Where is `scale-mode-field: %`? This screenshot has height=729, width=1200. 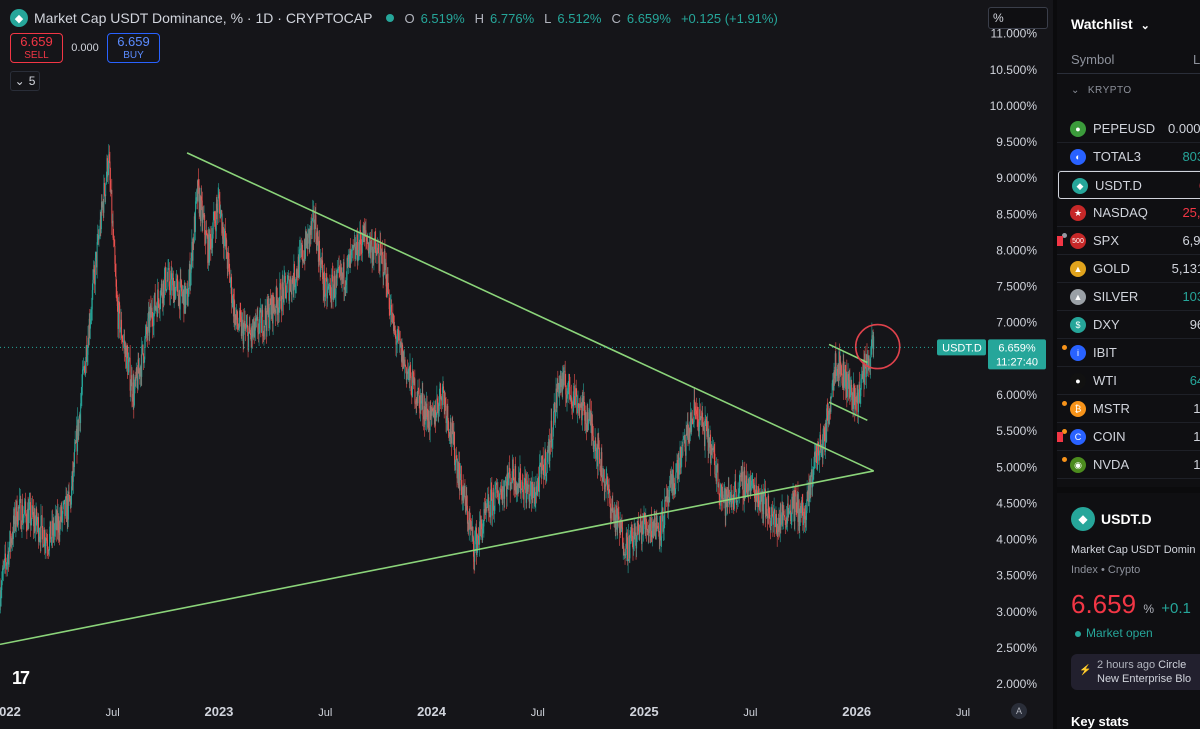 scale-mode-field: % is located at coordinates (1018, 18).